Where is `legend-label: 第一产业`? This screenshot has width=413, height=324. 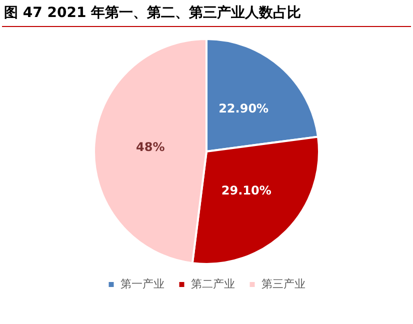 legend-label: 第一产业 is located at coordinates (142, 283).